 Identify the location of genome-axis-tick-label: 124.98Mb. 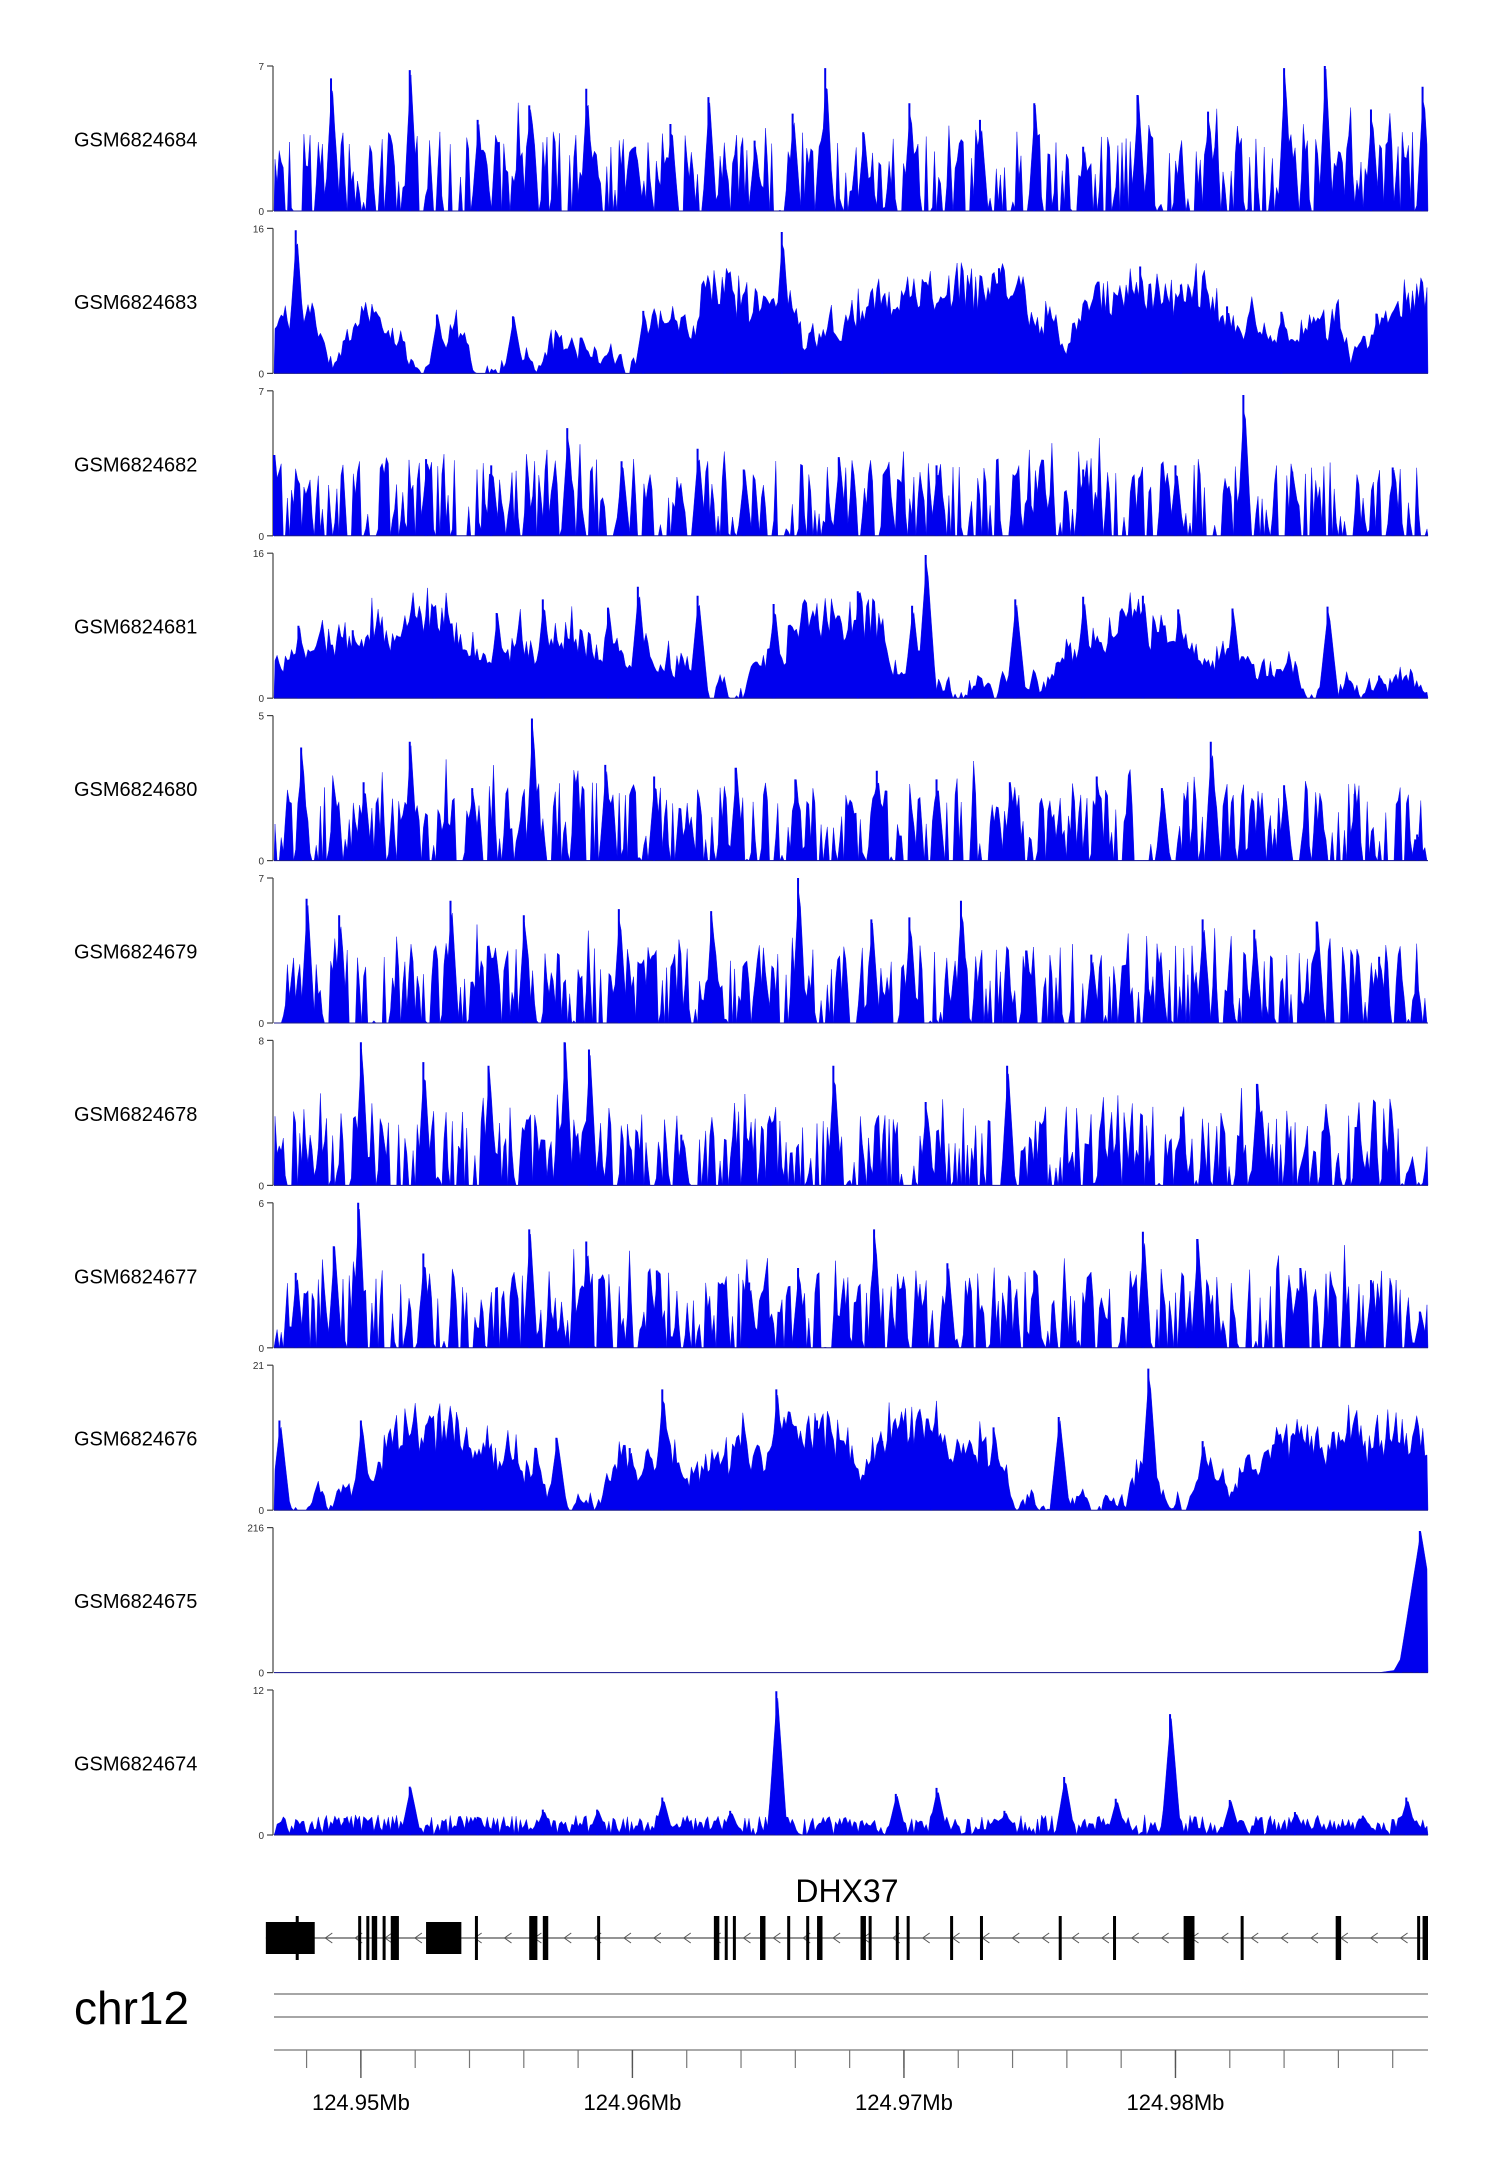
(1176, 2102).